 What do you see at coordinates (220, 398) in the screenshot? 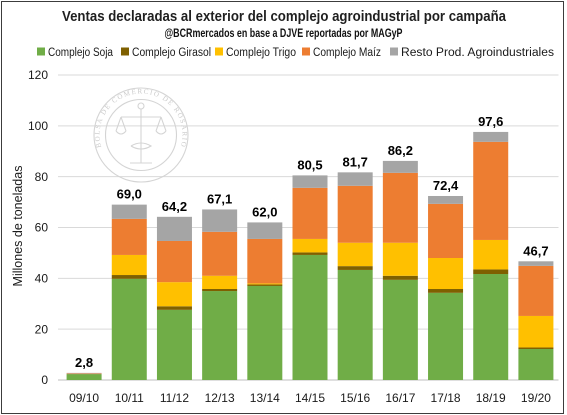
I see `x-tick-label: 12/13` at bounding box center [220, 398].